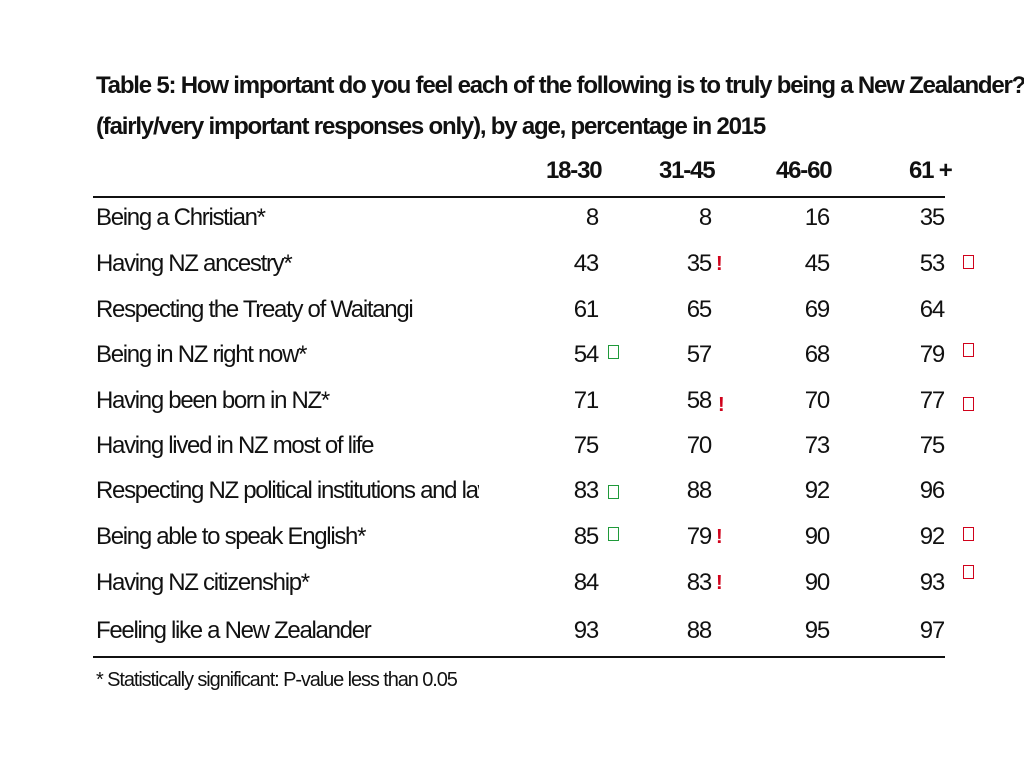 The width and height of the screenshot is (1024, 768). What do you see at coordinates (804, 170) in the screenshot?
I see `column-header-46-60: 46-60` at bounding box center [804, 170].